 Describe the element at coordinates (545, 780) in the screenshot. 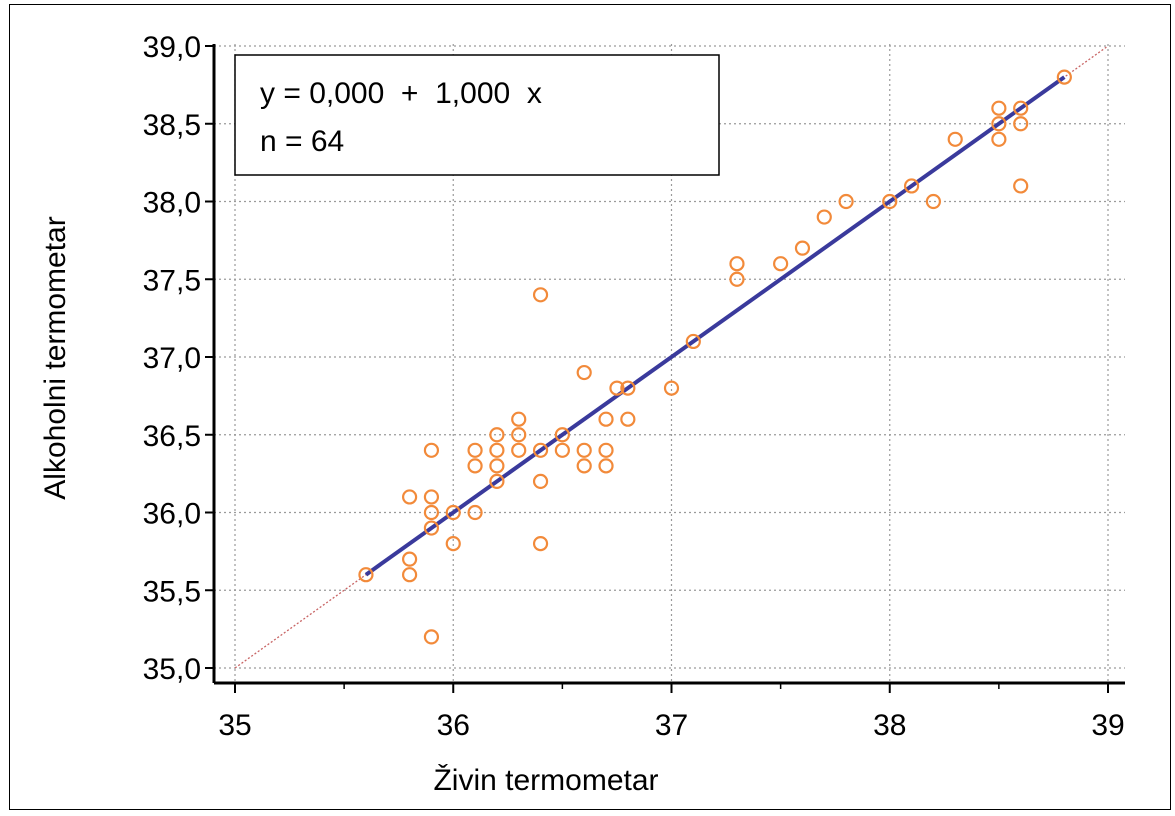

I see `x-axis-label: Živin termometar` at that location.